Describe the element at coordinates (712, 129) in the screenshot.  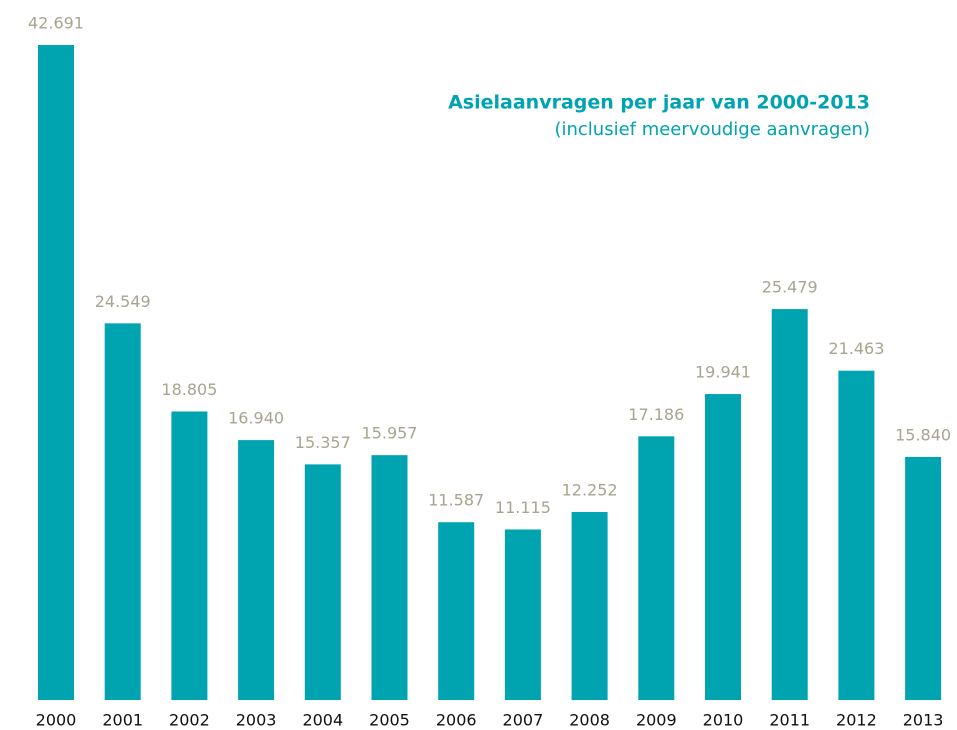
I see `chart-subtitle: (inclusief meervoudige aanvragen)` at that location.